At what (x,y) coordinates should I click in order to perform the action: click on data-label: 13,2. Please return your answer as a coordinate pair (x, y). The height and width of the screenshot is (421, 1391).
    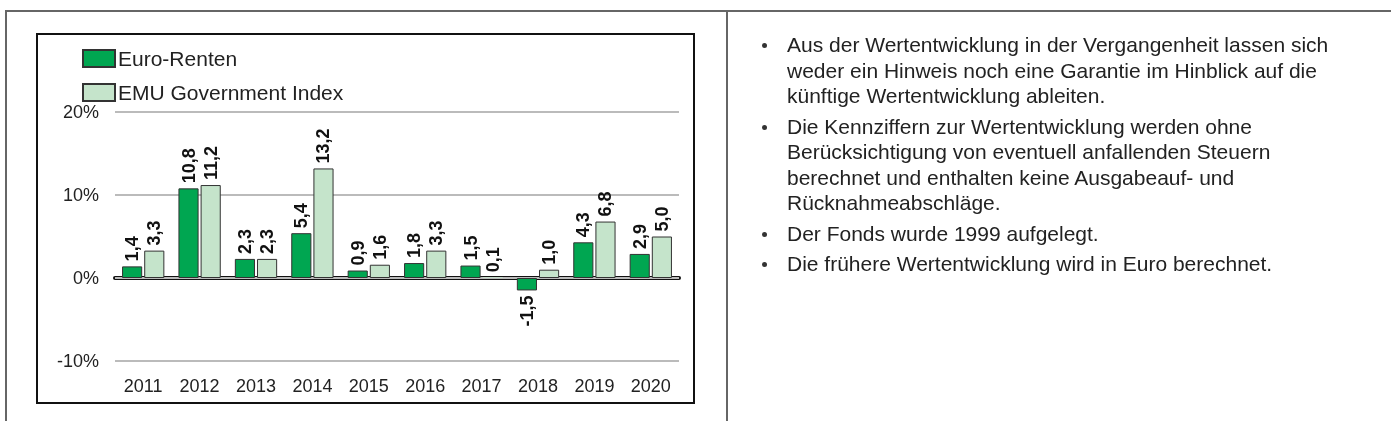
    Looking at the image, I should click on (323, 146).